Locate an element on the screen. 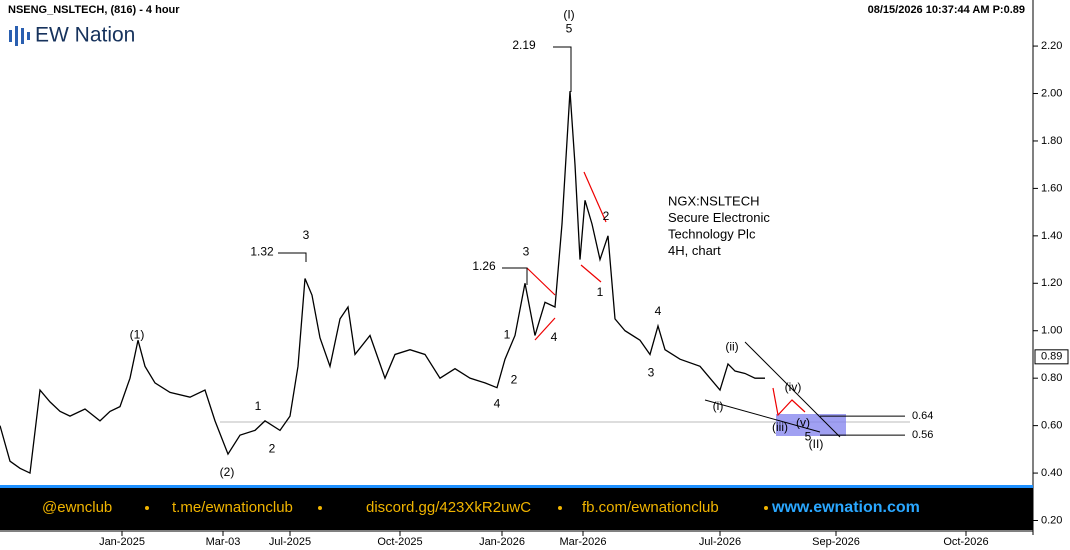 This screenshot has height=550, width=1070. wave-label: (2) is located at coordinates (227, 472).